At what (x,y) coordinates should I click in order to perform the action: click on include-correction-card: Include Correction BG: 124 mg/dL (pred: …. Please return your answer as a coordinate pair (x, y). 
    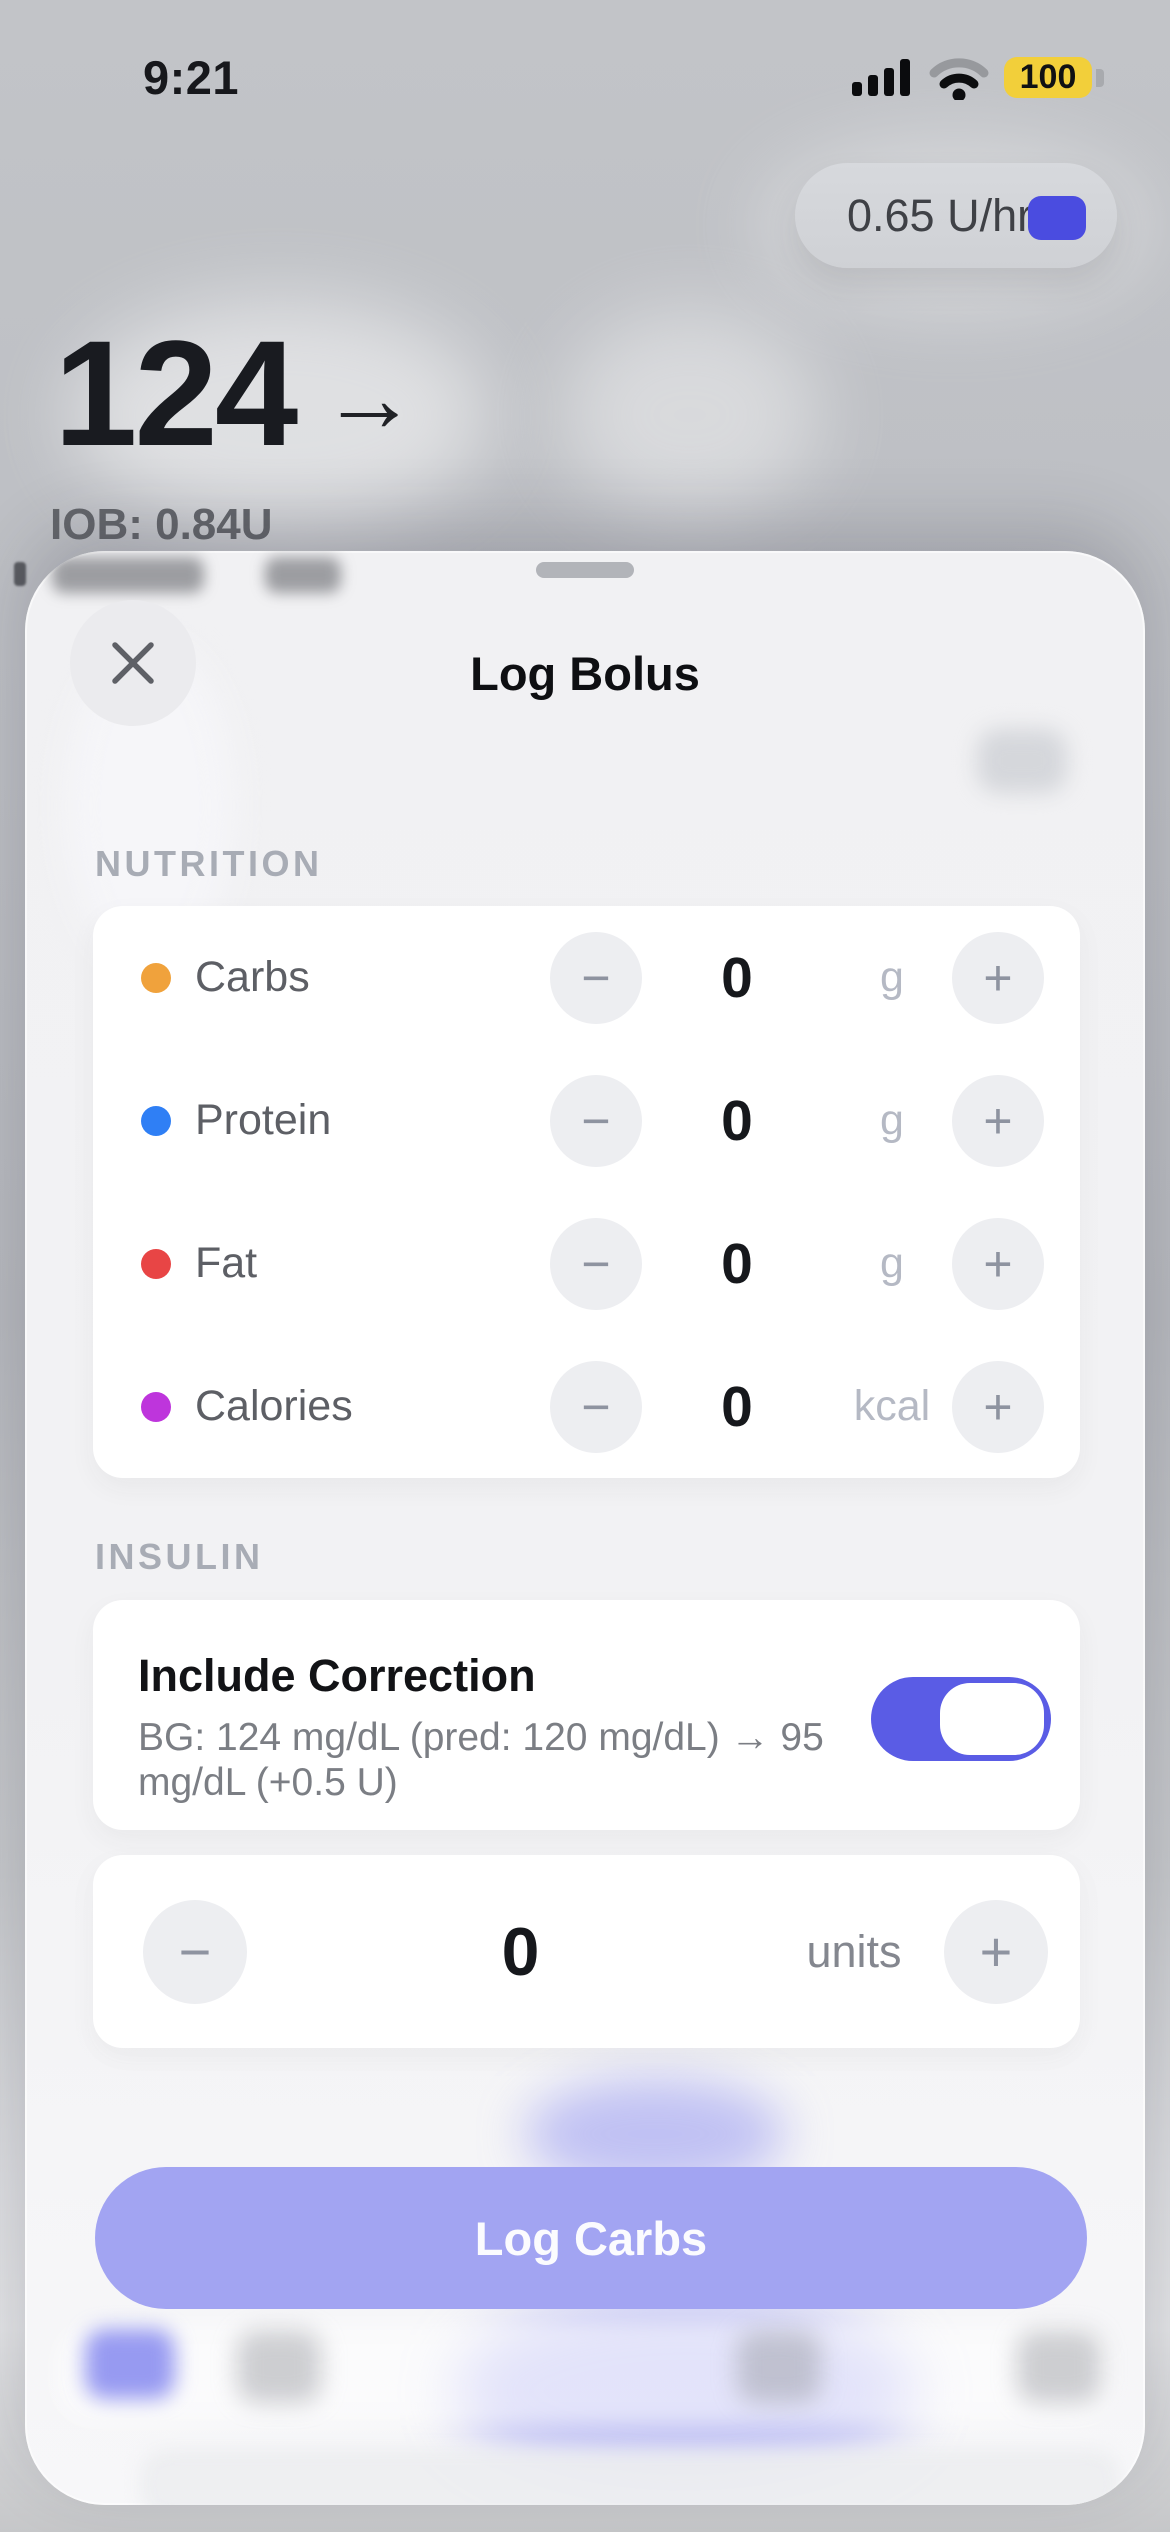
    Looking at the image, I should click on (586, 1715).